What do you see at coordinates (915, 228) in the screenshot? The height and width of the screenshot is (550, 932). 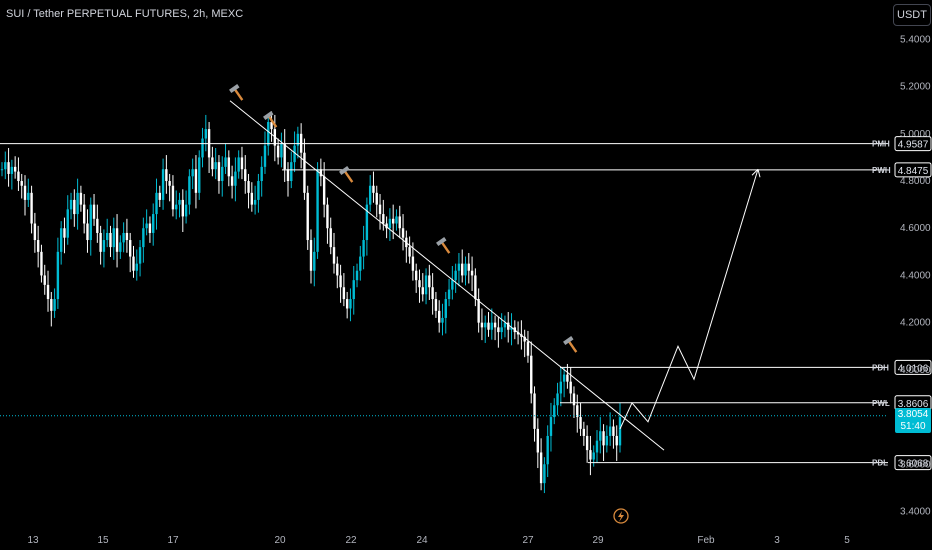 I see `price-tick-label: 4.6000` at bounding box center [915, 228].